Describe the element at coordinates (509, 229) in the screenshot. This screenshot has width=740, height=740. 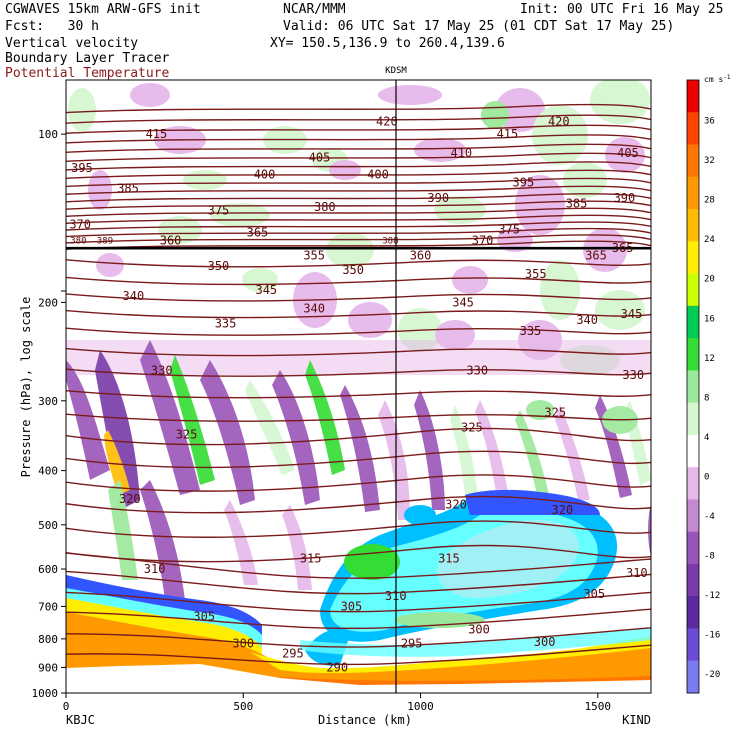
I see `theta-label: 375` at that location.